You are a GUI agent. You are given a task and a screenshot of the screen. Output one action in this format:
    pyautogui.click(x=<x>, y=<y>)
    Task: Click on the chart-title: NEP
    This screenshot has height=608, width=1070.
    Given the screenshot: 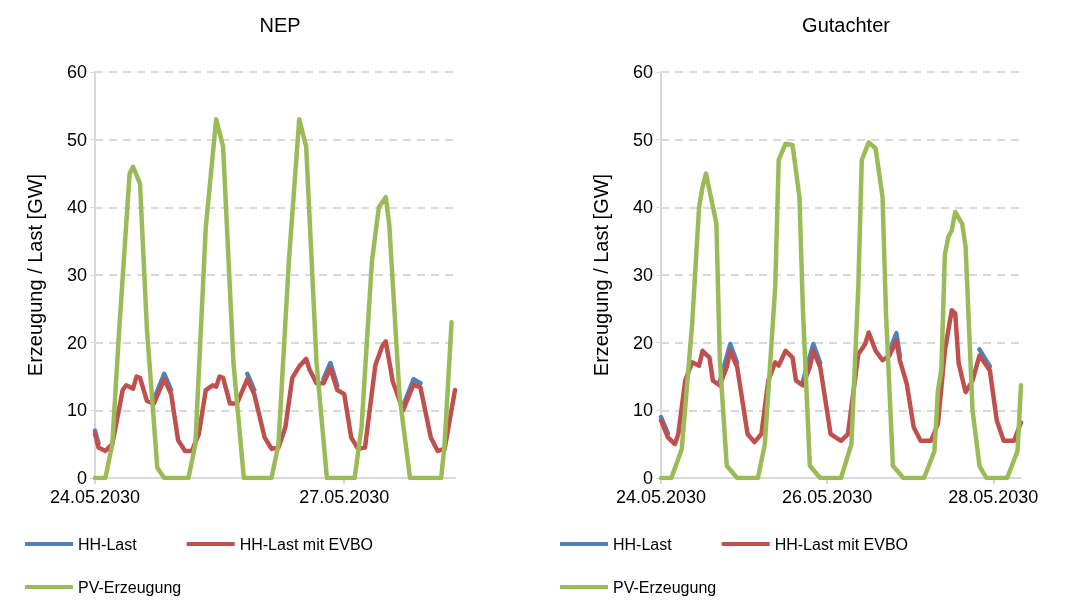 What is the action you would take?
    pyautogui.click(x=280, y=25)
    